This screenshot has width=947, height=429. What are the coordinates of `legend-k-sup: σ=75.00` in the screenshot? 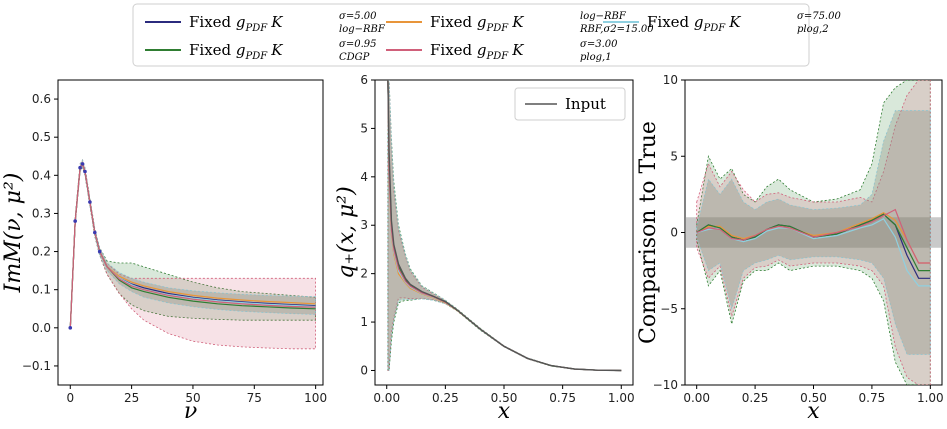 It's located at (819, 16).